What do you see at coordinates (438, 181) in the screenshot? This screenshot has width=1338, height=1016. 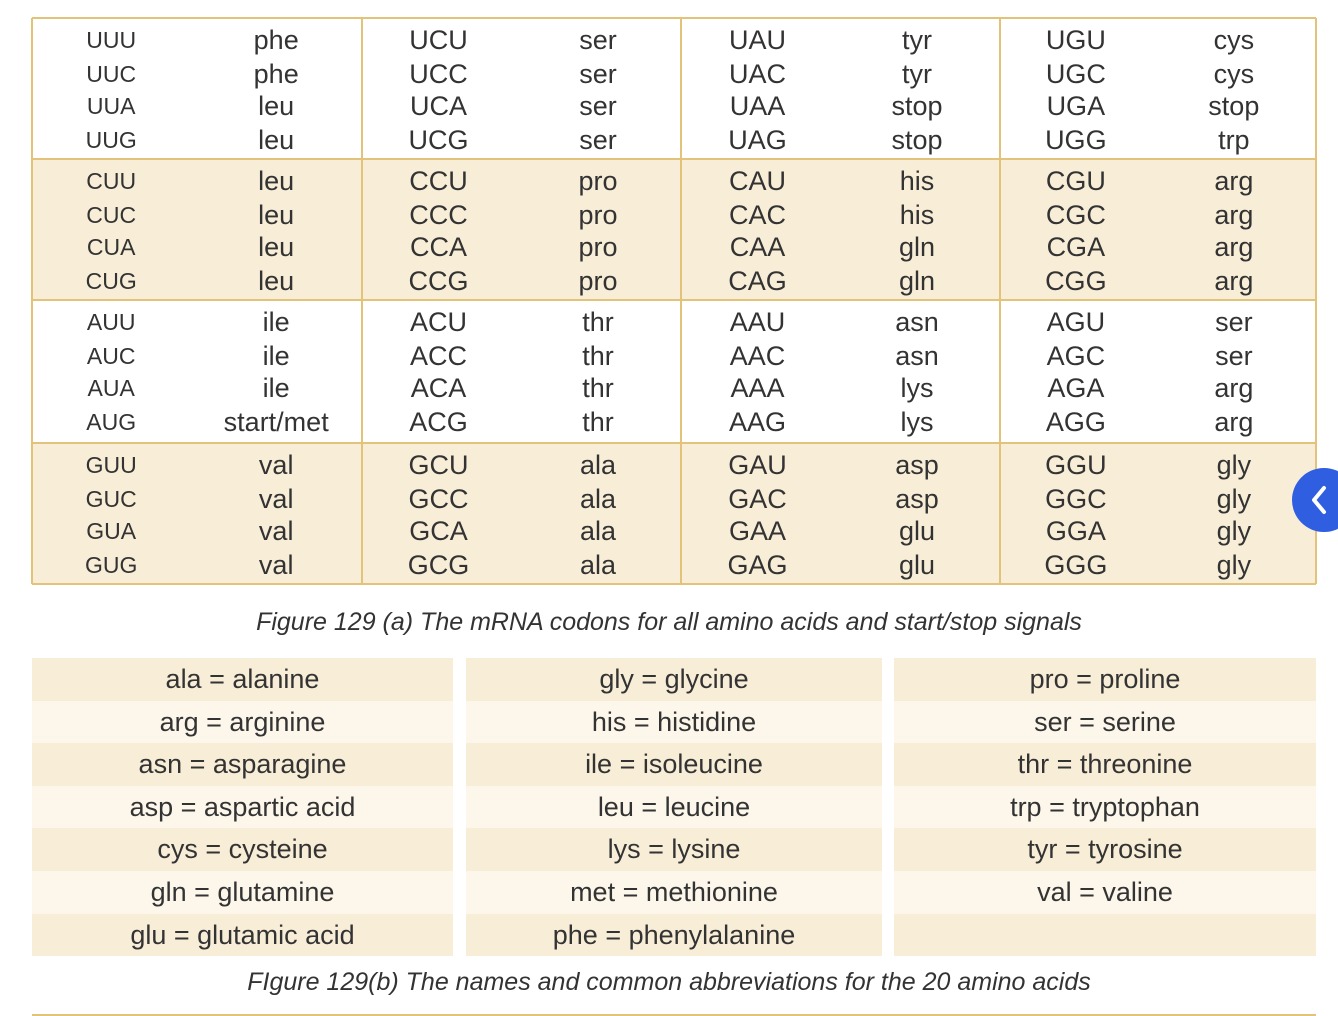 I see `codon: CCU` at bounding box center [438, 181].